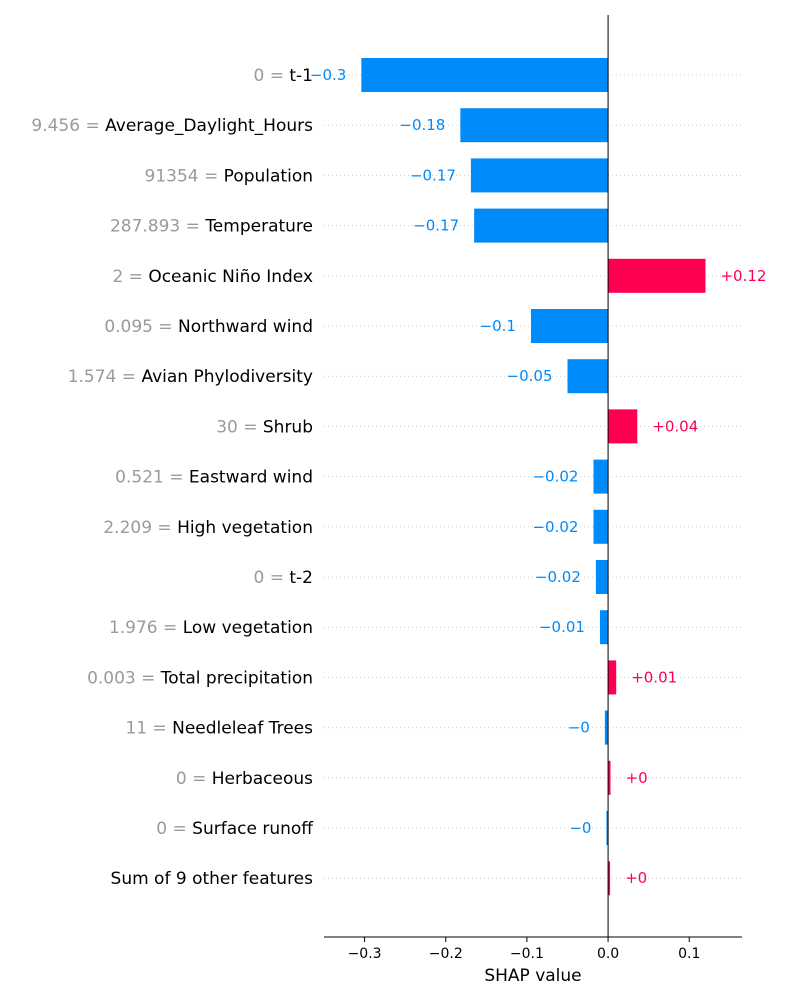  Describe the element at coordinates (654, 677) in the screenshot. I see `bar-value-label: +0.01` at that location.